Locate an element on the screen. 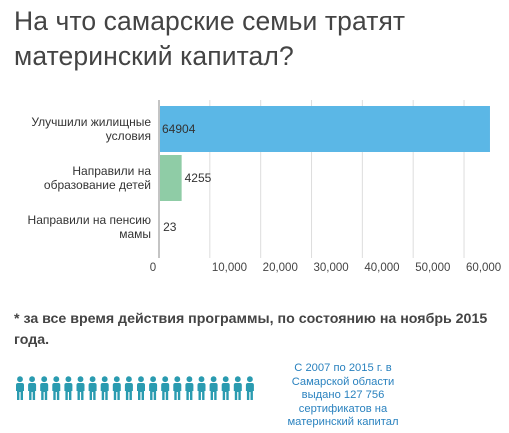 The image size is (509, 433). bars is located at coordinates (325, 153).